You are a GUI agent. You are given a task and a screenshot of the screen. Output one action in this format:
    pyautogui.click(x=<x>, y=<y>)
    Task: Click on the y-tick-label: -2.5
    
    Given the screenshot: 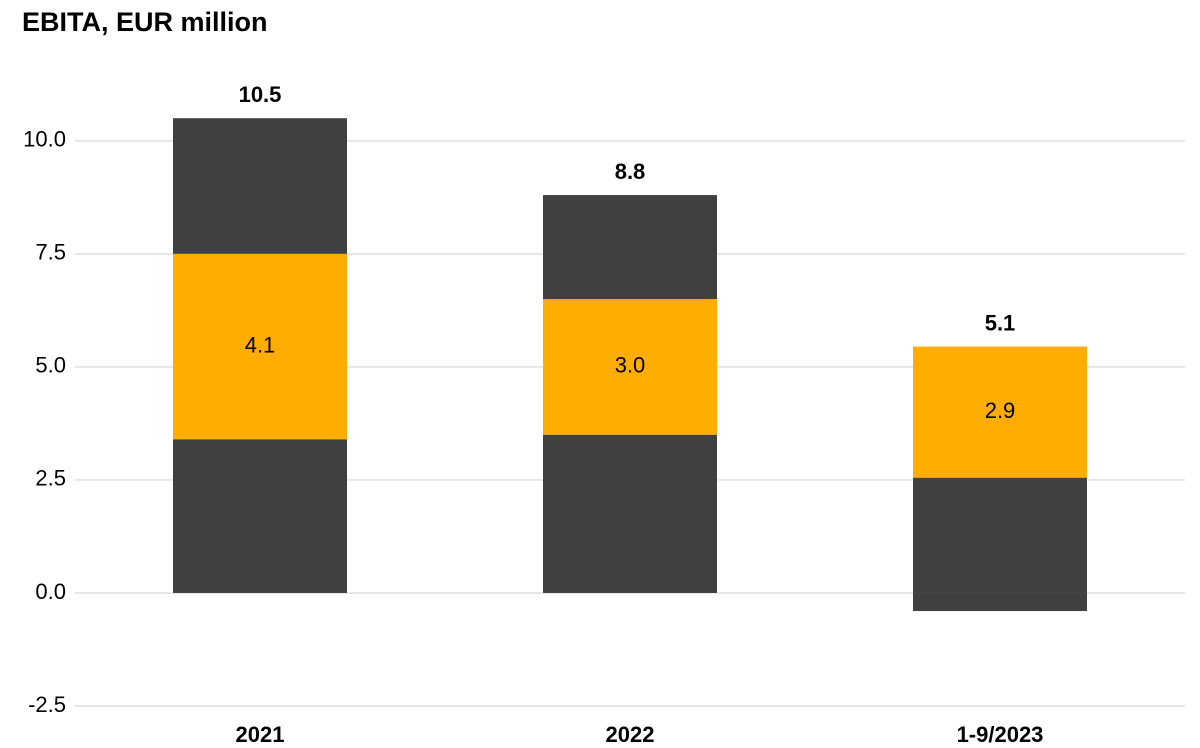 What is the action you would take?
    pyautogui.click(x=47, y=704)
    